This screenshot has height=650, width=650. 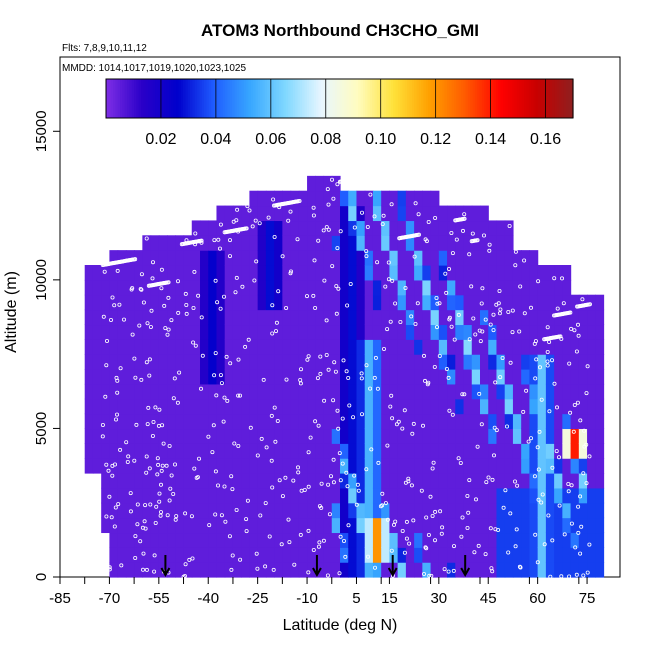 What do you see at coordinates (60, 598) in the screenshot?
I see `x-tick-label: -85` at bounding box center [60, 598].